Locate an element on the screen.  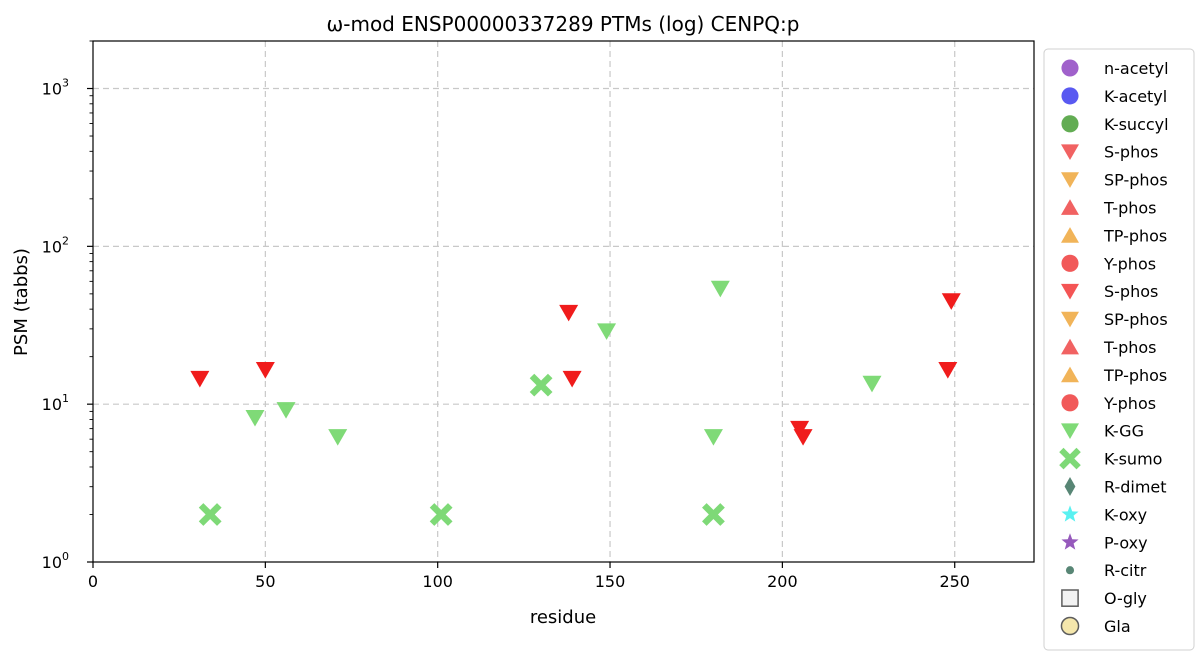
y-tick-label: 10³ is located at coordinates (55, 88).